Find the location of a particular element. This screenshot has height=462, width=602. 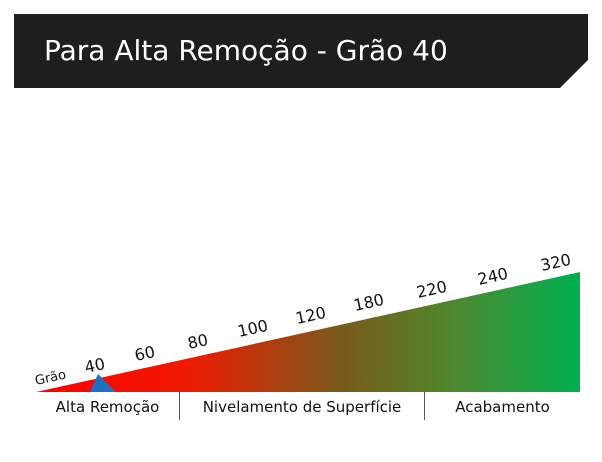

grit-label-80: 80 is located at coordinates (198, 341).